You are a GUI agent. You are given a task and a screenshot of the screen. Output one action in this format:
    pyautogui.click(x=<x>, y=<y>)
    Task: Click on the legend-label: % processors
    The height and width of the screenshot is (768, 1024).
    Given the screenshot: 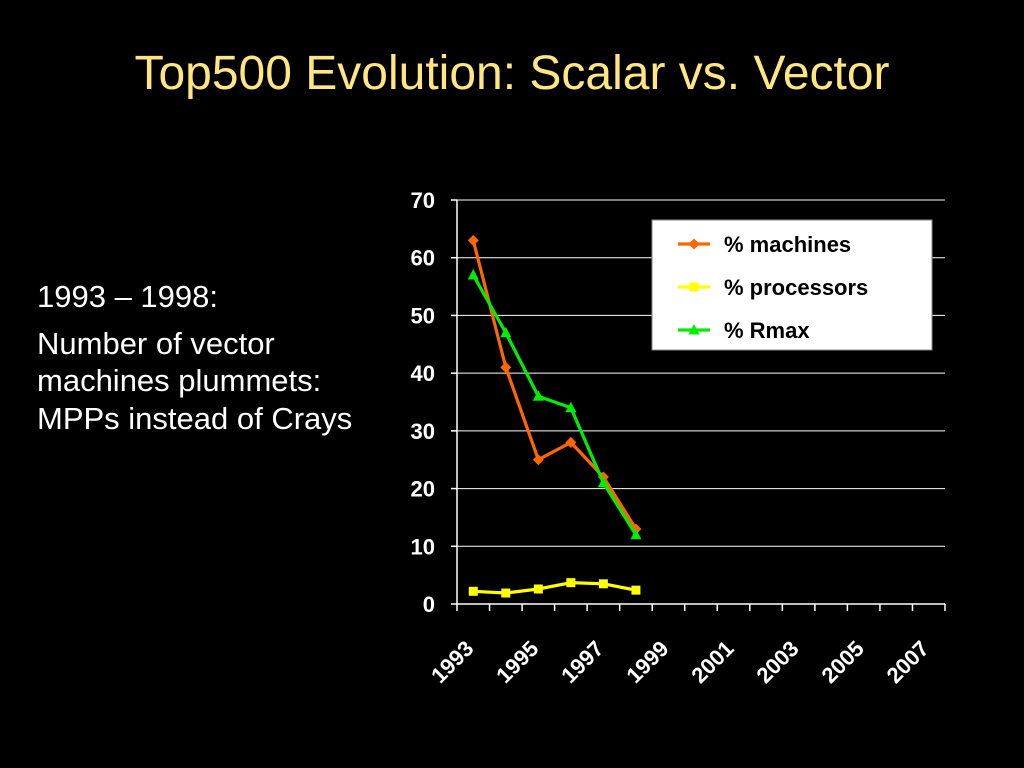 What is the action you would take?
    pyautogui.click(x=796, y=287)
    